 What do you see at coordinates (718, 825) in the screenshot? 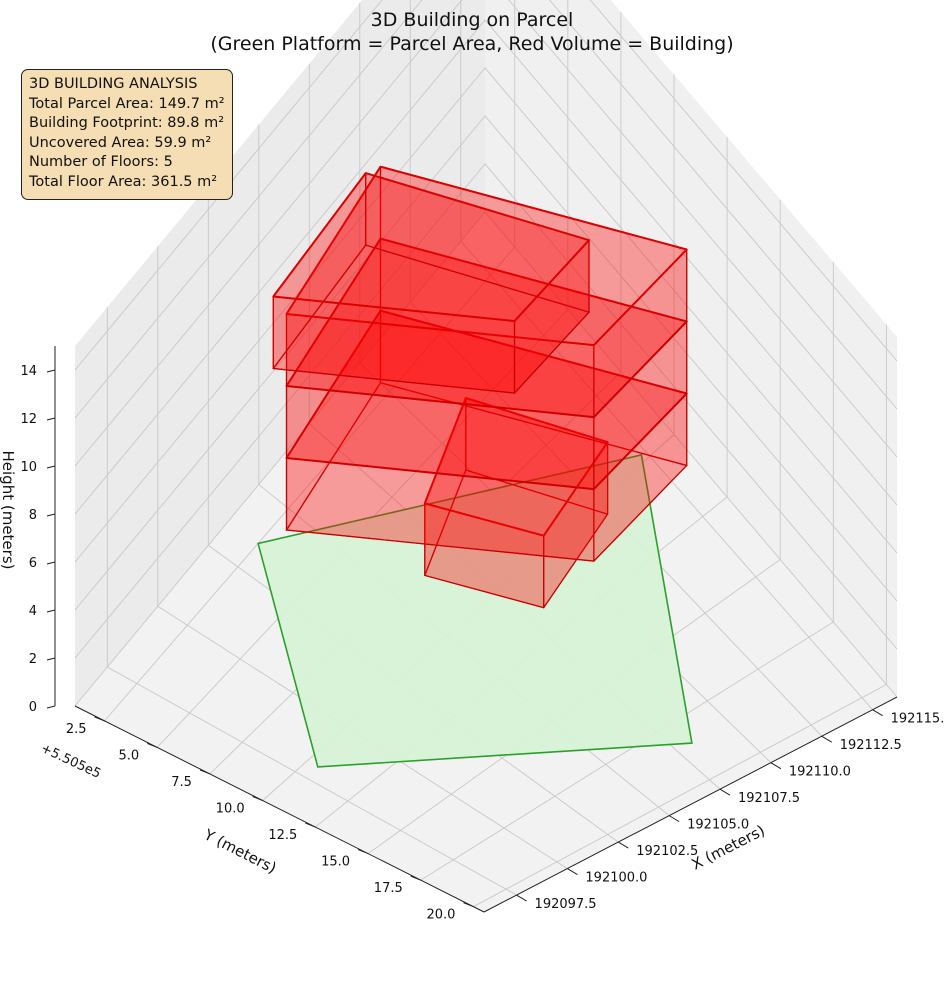
I see `x-tick-label: 192105.0` at bounding box center [718, 825].